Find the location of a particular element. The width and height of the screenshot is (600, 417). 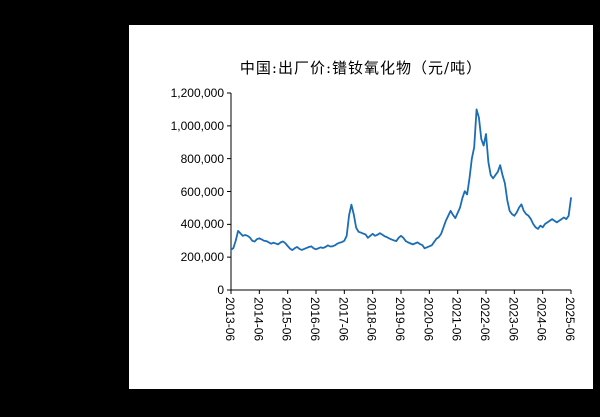

x-tick-label: 2019-06 is located at coordinates (400, 319).